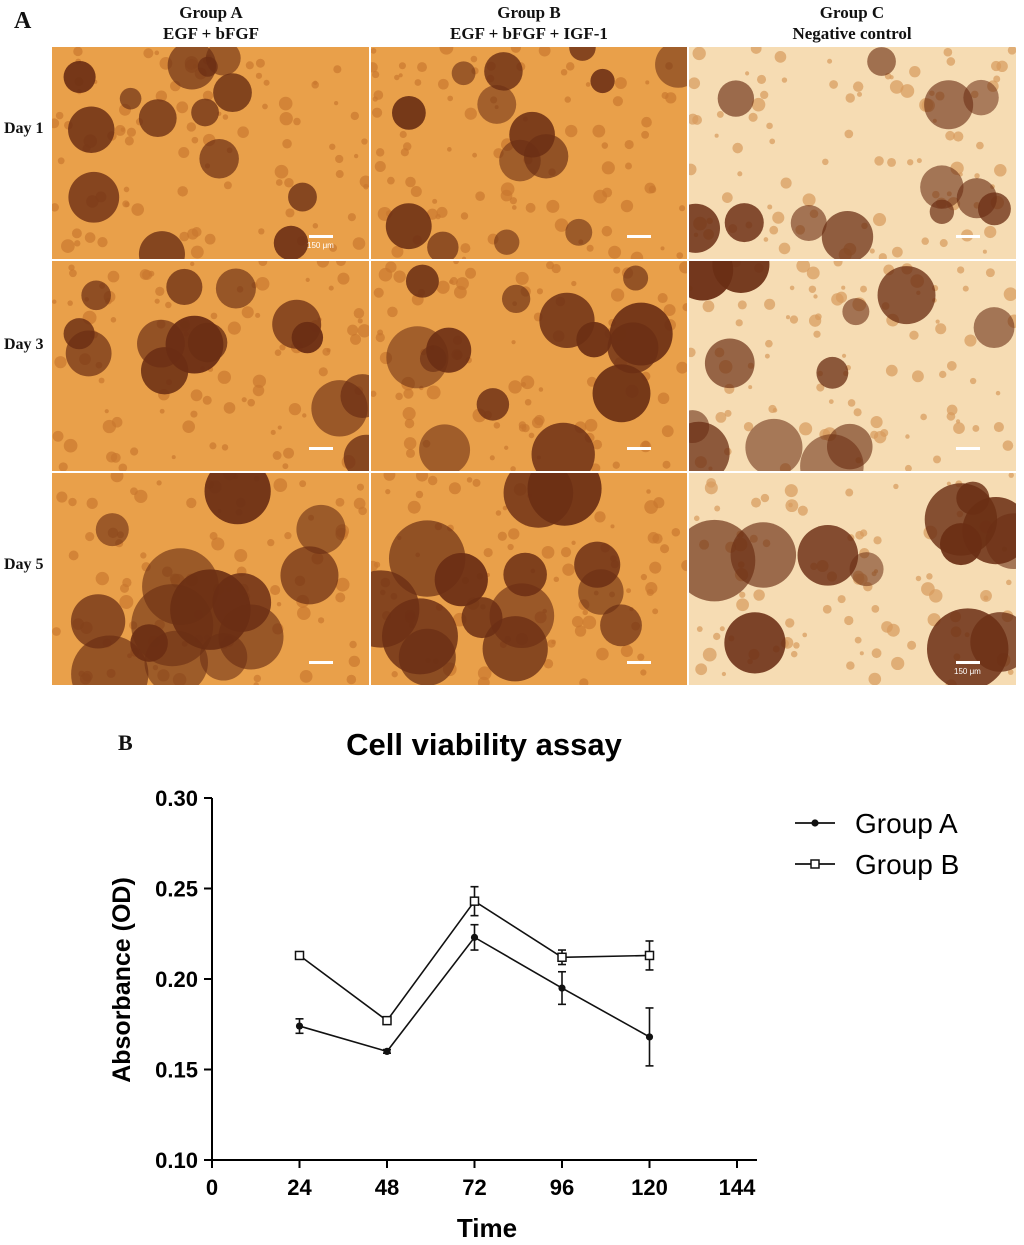 This screenshot has width=1024, height=1245. I want to click on x-tick-label: 144, so click(737, 1187).